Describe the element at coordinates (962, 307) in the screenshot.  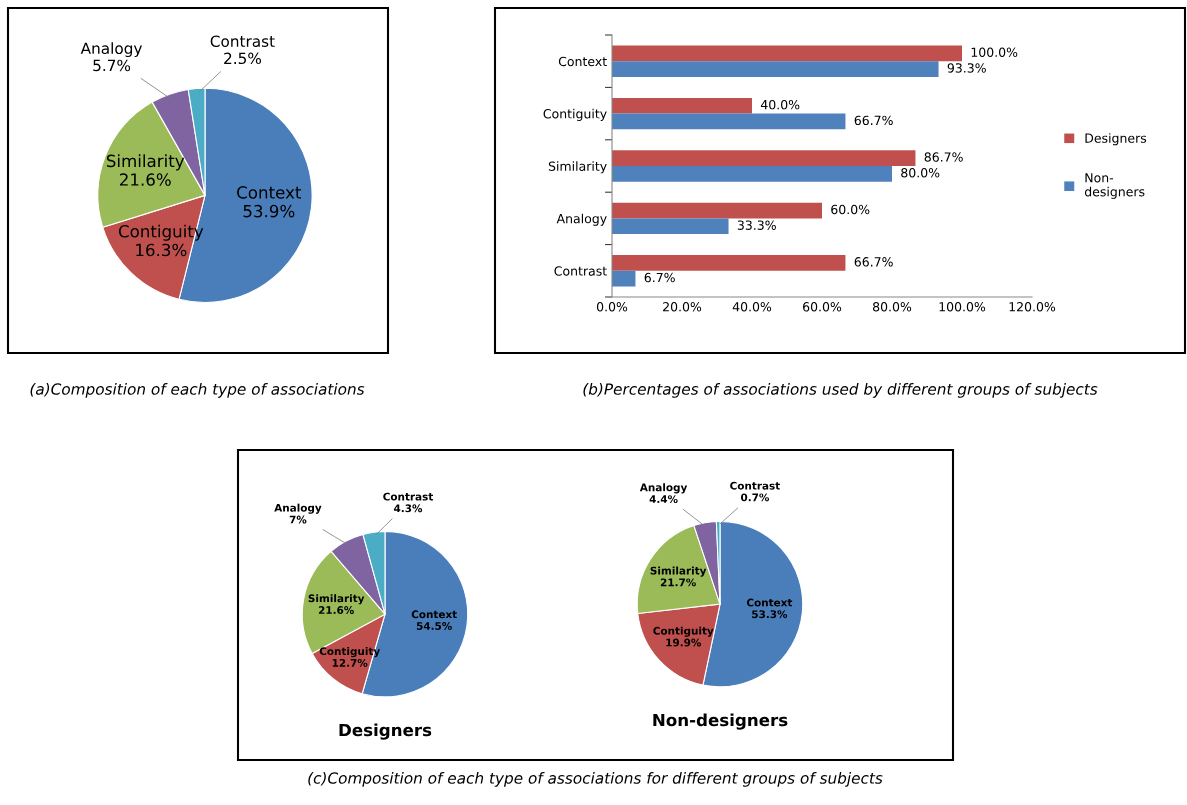
I see `x-tick-label: 100.0%` at that location.